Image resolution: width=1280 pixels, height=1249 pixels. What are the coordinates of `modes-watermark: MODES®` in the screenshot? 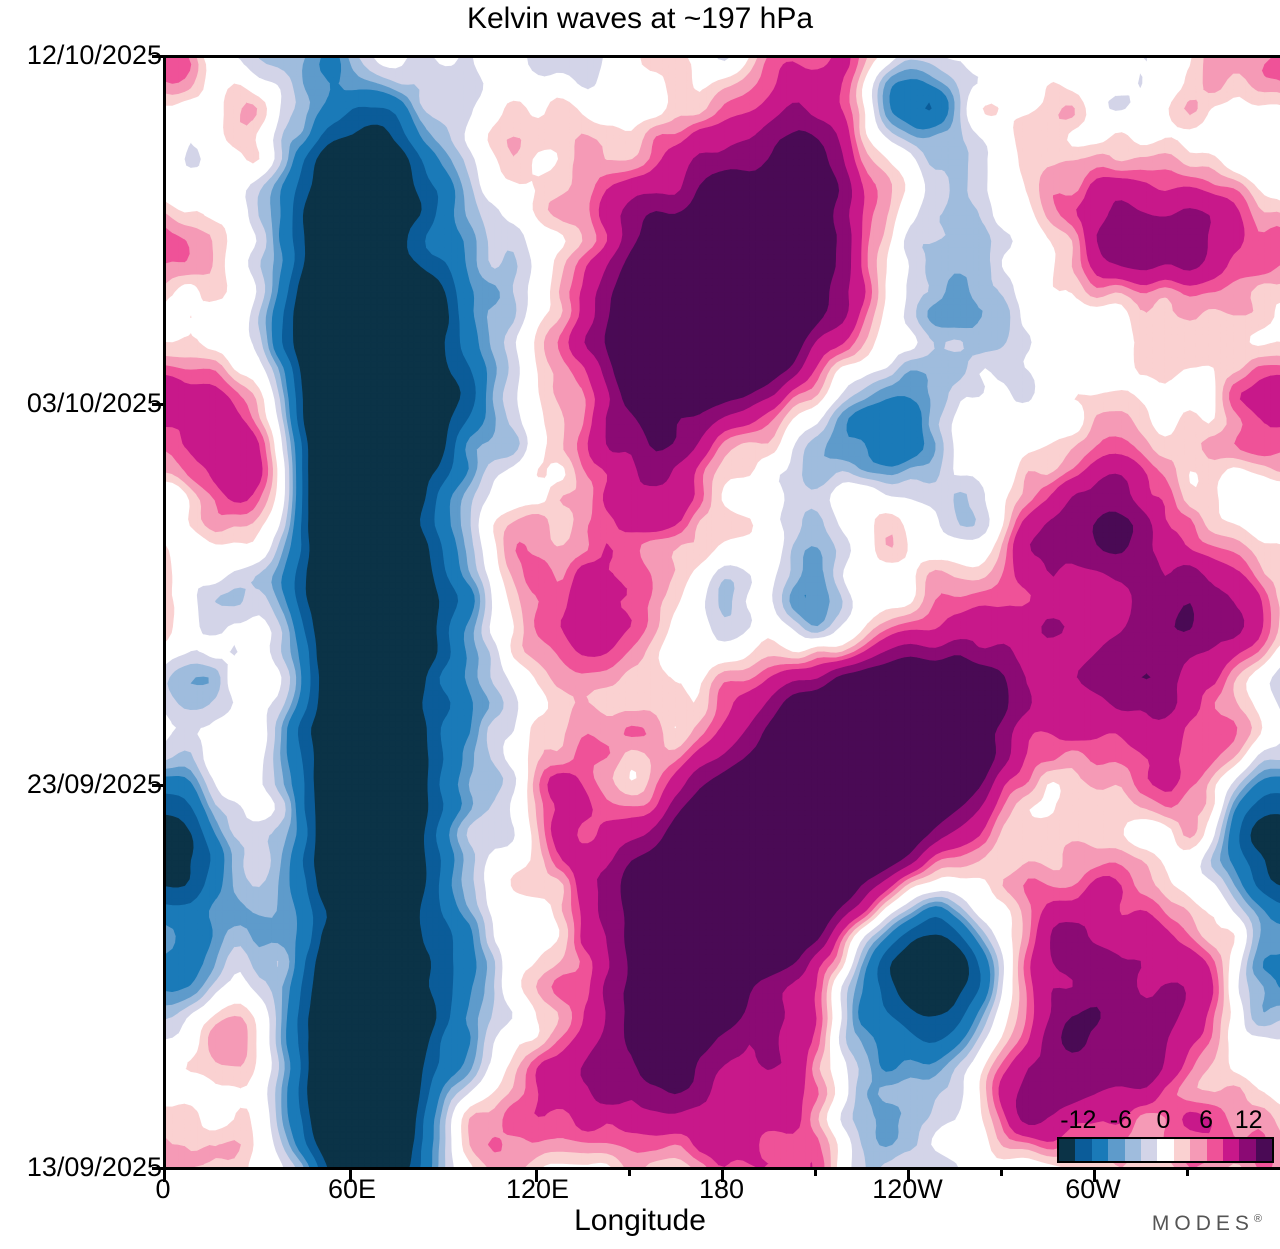 It's located at (1207, 1224).